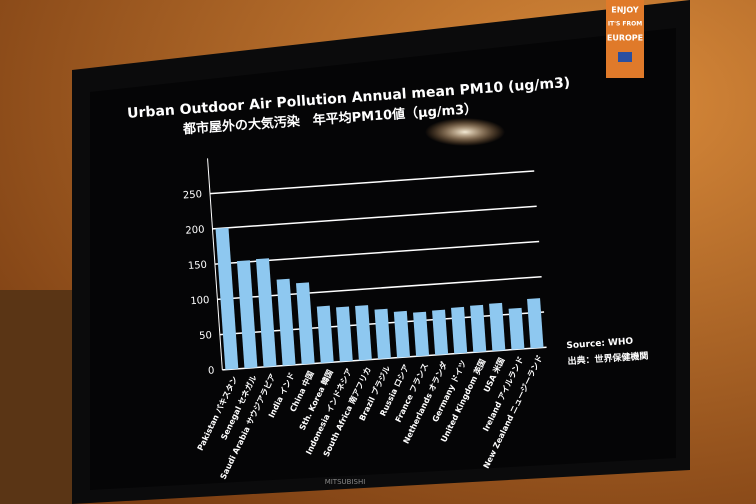  Describe the element at coordinates (600, 344) in the screenshot. I see `source: Source: WHO` at that location.